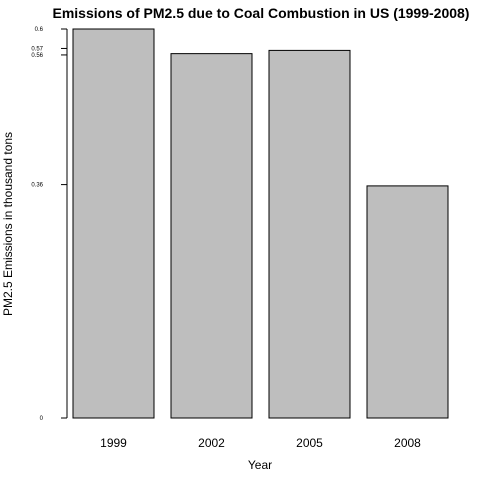 The width and height of the screenshot is (480, 480). Describe the element at coordinates (39, 30) in the screenshot. I see `y-tick-label: 0.6` at that location.